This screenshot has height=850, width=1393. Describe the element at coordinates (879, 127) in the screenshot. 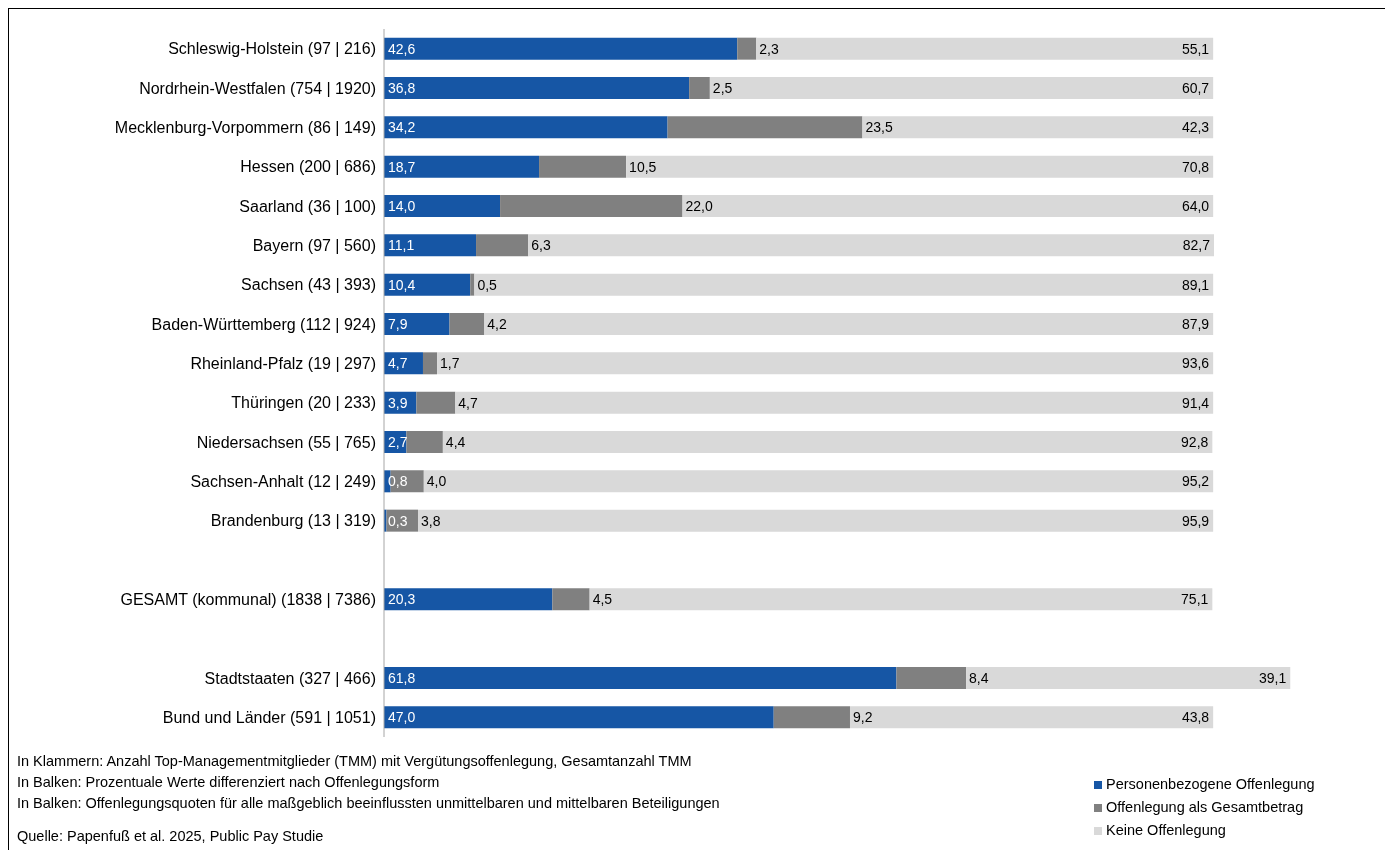

I see `data-label: 23,5` at that location.